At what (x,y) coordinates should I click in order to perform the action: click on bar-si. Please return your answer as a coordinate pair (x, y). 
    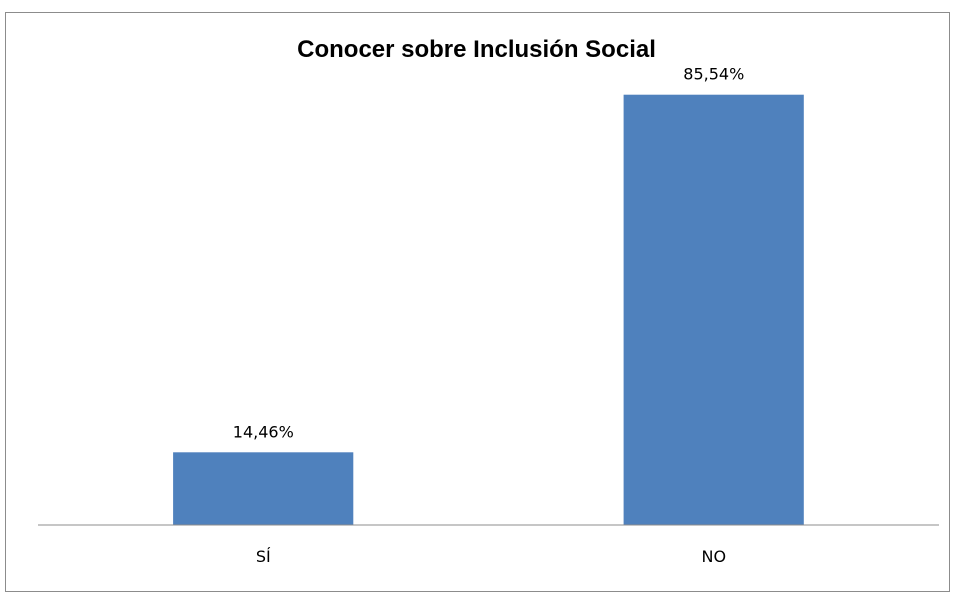
    Looking at the image, I should click on (263, 488).